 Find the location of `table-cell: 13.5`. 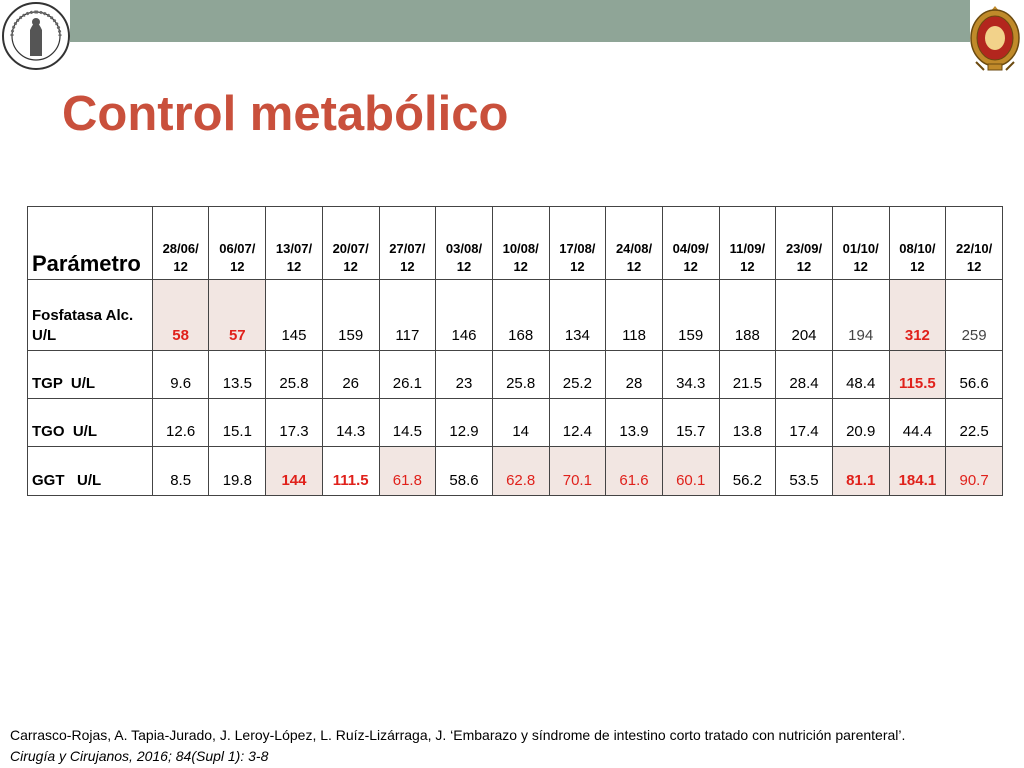

table-cell: 13.5 is located at coordinates (237, 374).